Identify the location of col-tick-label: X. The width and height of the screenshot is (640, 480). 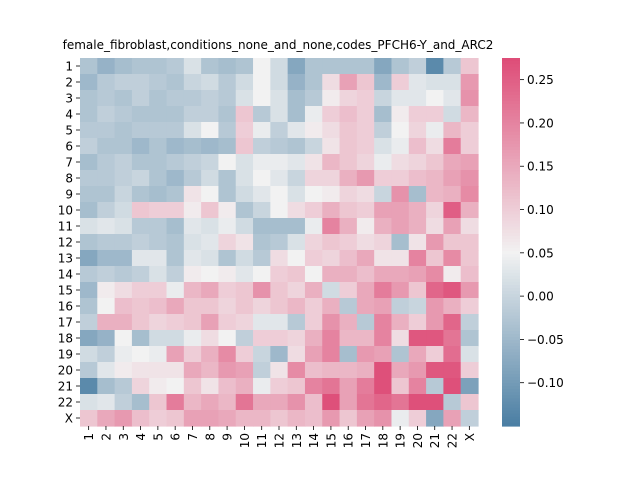
(470, 437).